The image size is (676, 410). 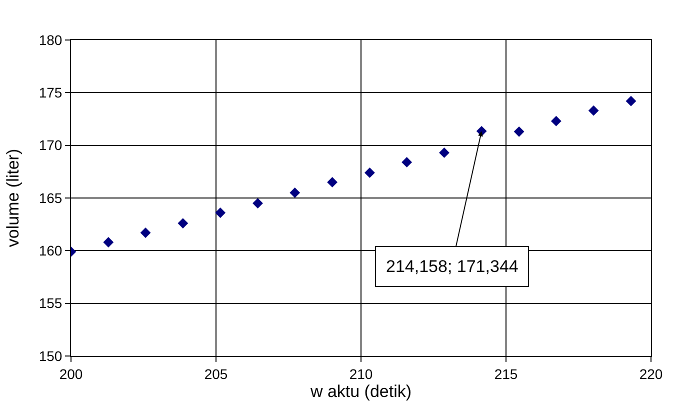 What do you see at coordinates (50, 356) in the screenshot?
I see `y-tick-label: 150` at bounding box center [50, 356].